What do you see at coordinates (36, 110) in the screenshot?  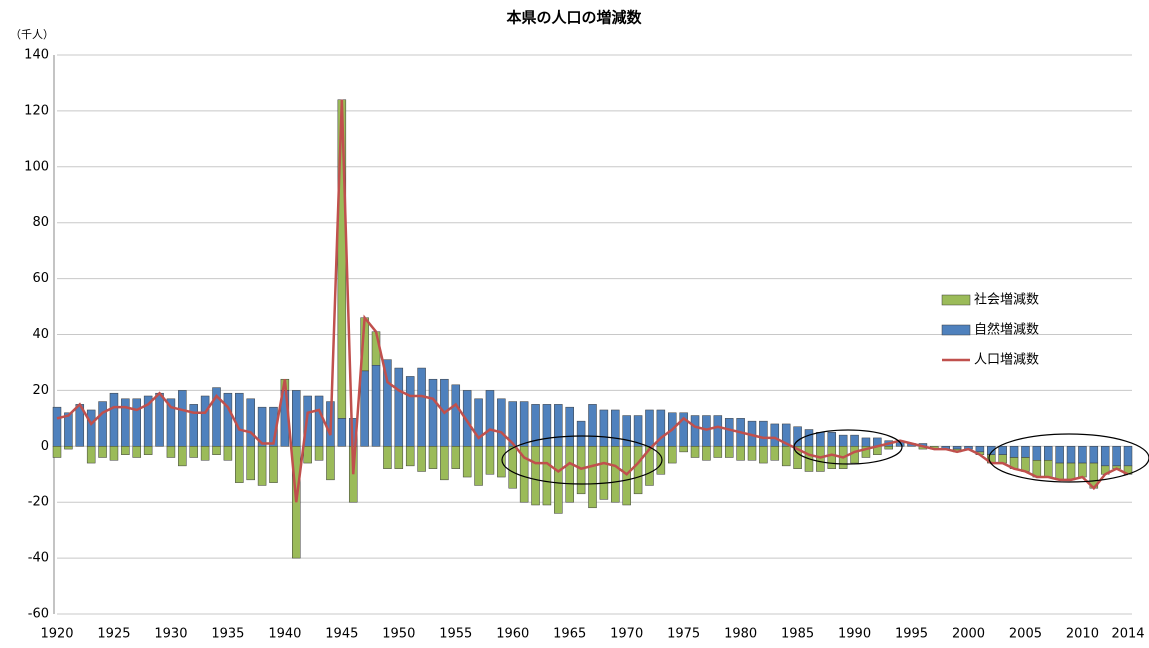 I see `y-tick-label: 120` at bounding box center [36, 110].